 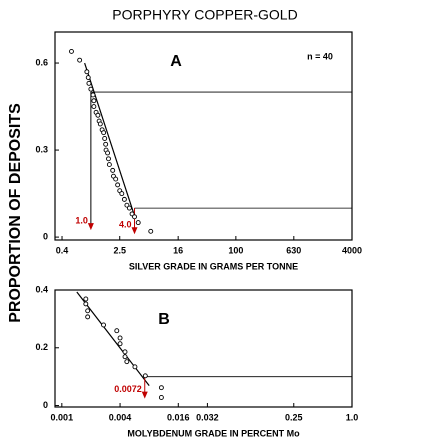 What do you see at coordinates (15, 213) in the screenshot?
I see `y-axis-label: PROPORTION OF DEPOSITS` at bounding box center [15, 213].